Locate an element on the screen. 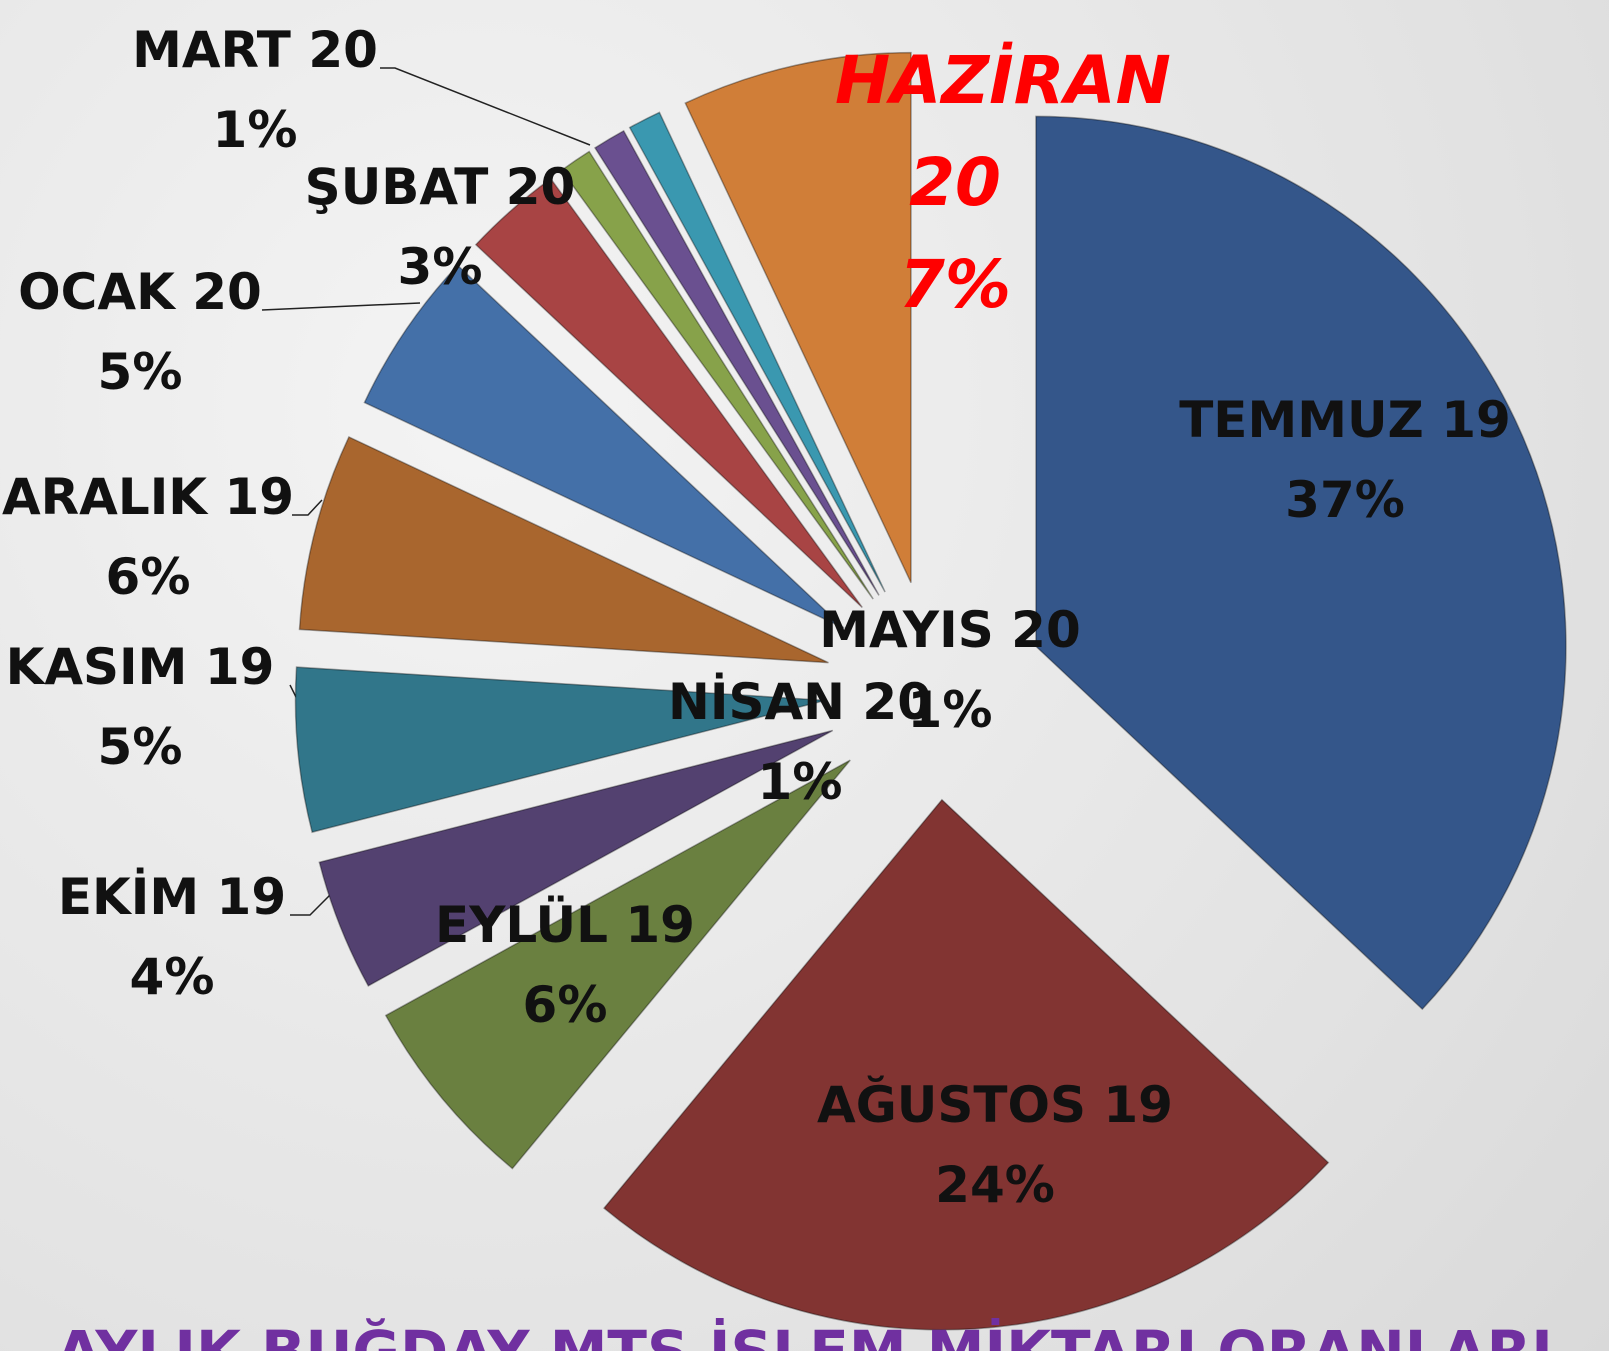 This screenshot has width=1609, height=1351. category-label: HAZİRAN 20 is located at coordinates (1003, 131).